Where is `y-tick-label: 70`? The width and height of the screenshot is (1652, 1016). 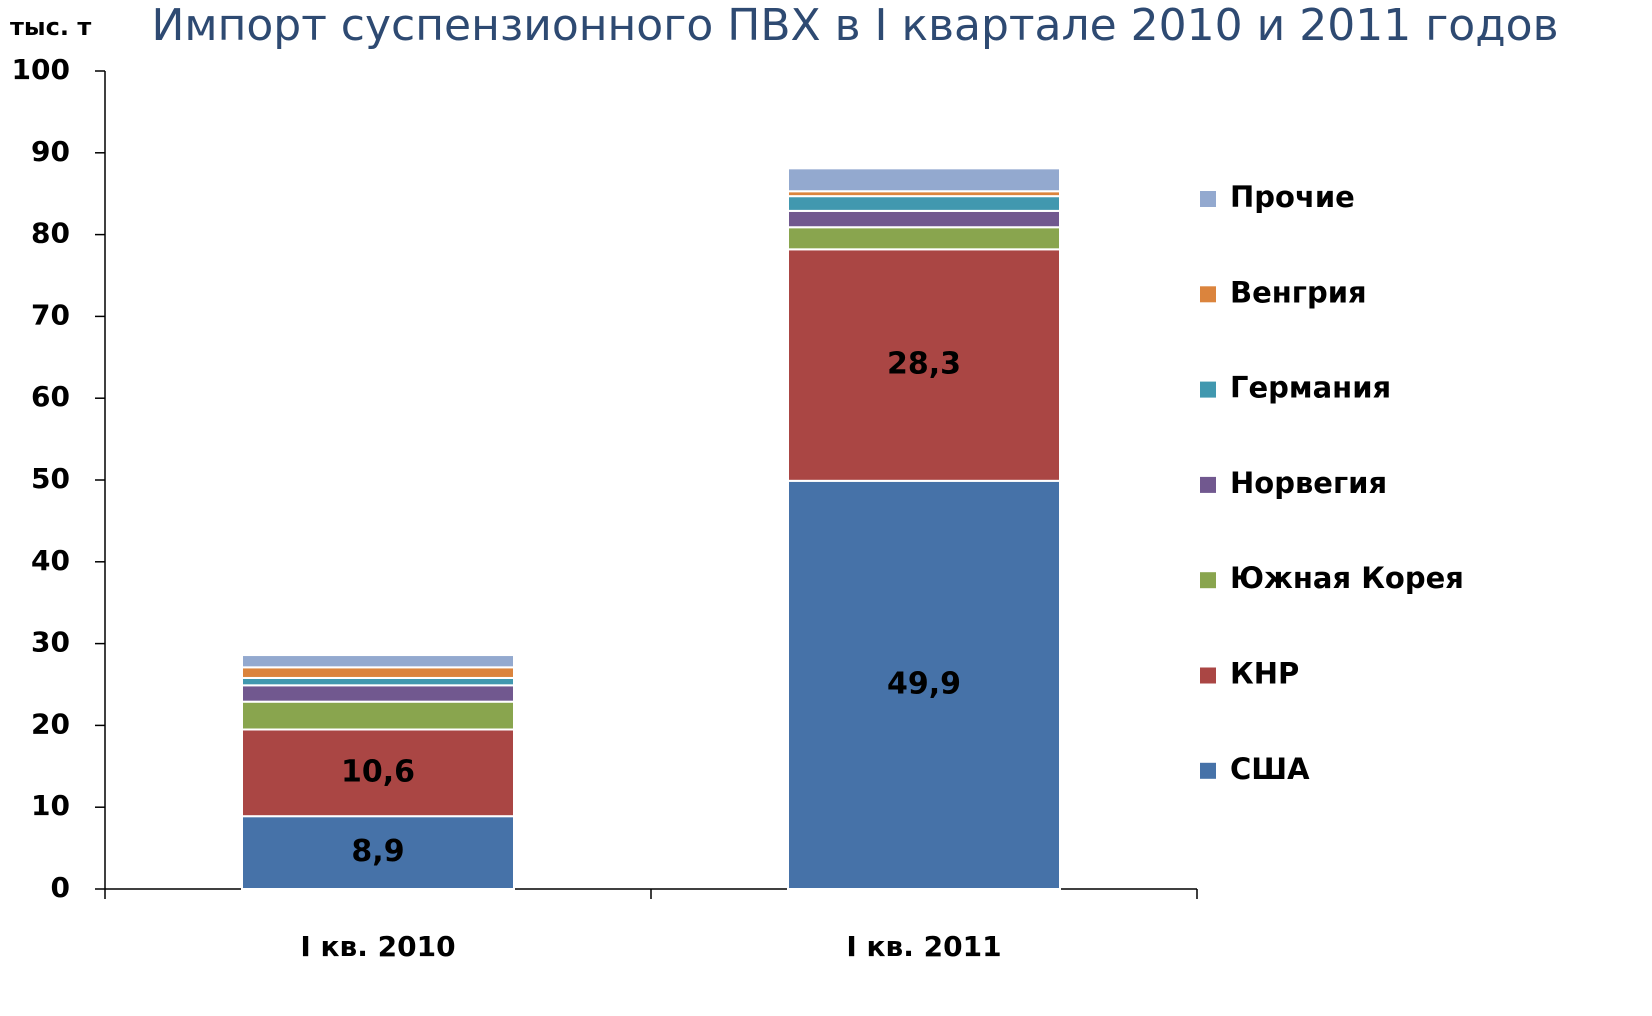
y-tick-label: 70 is located at coordinates (50, 314).